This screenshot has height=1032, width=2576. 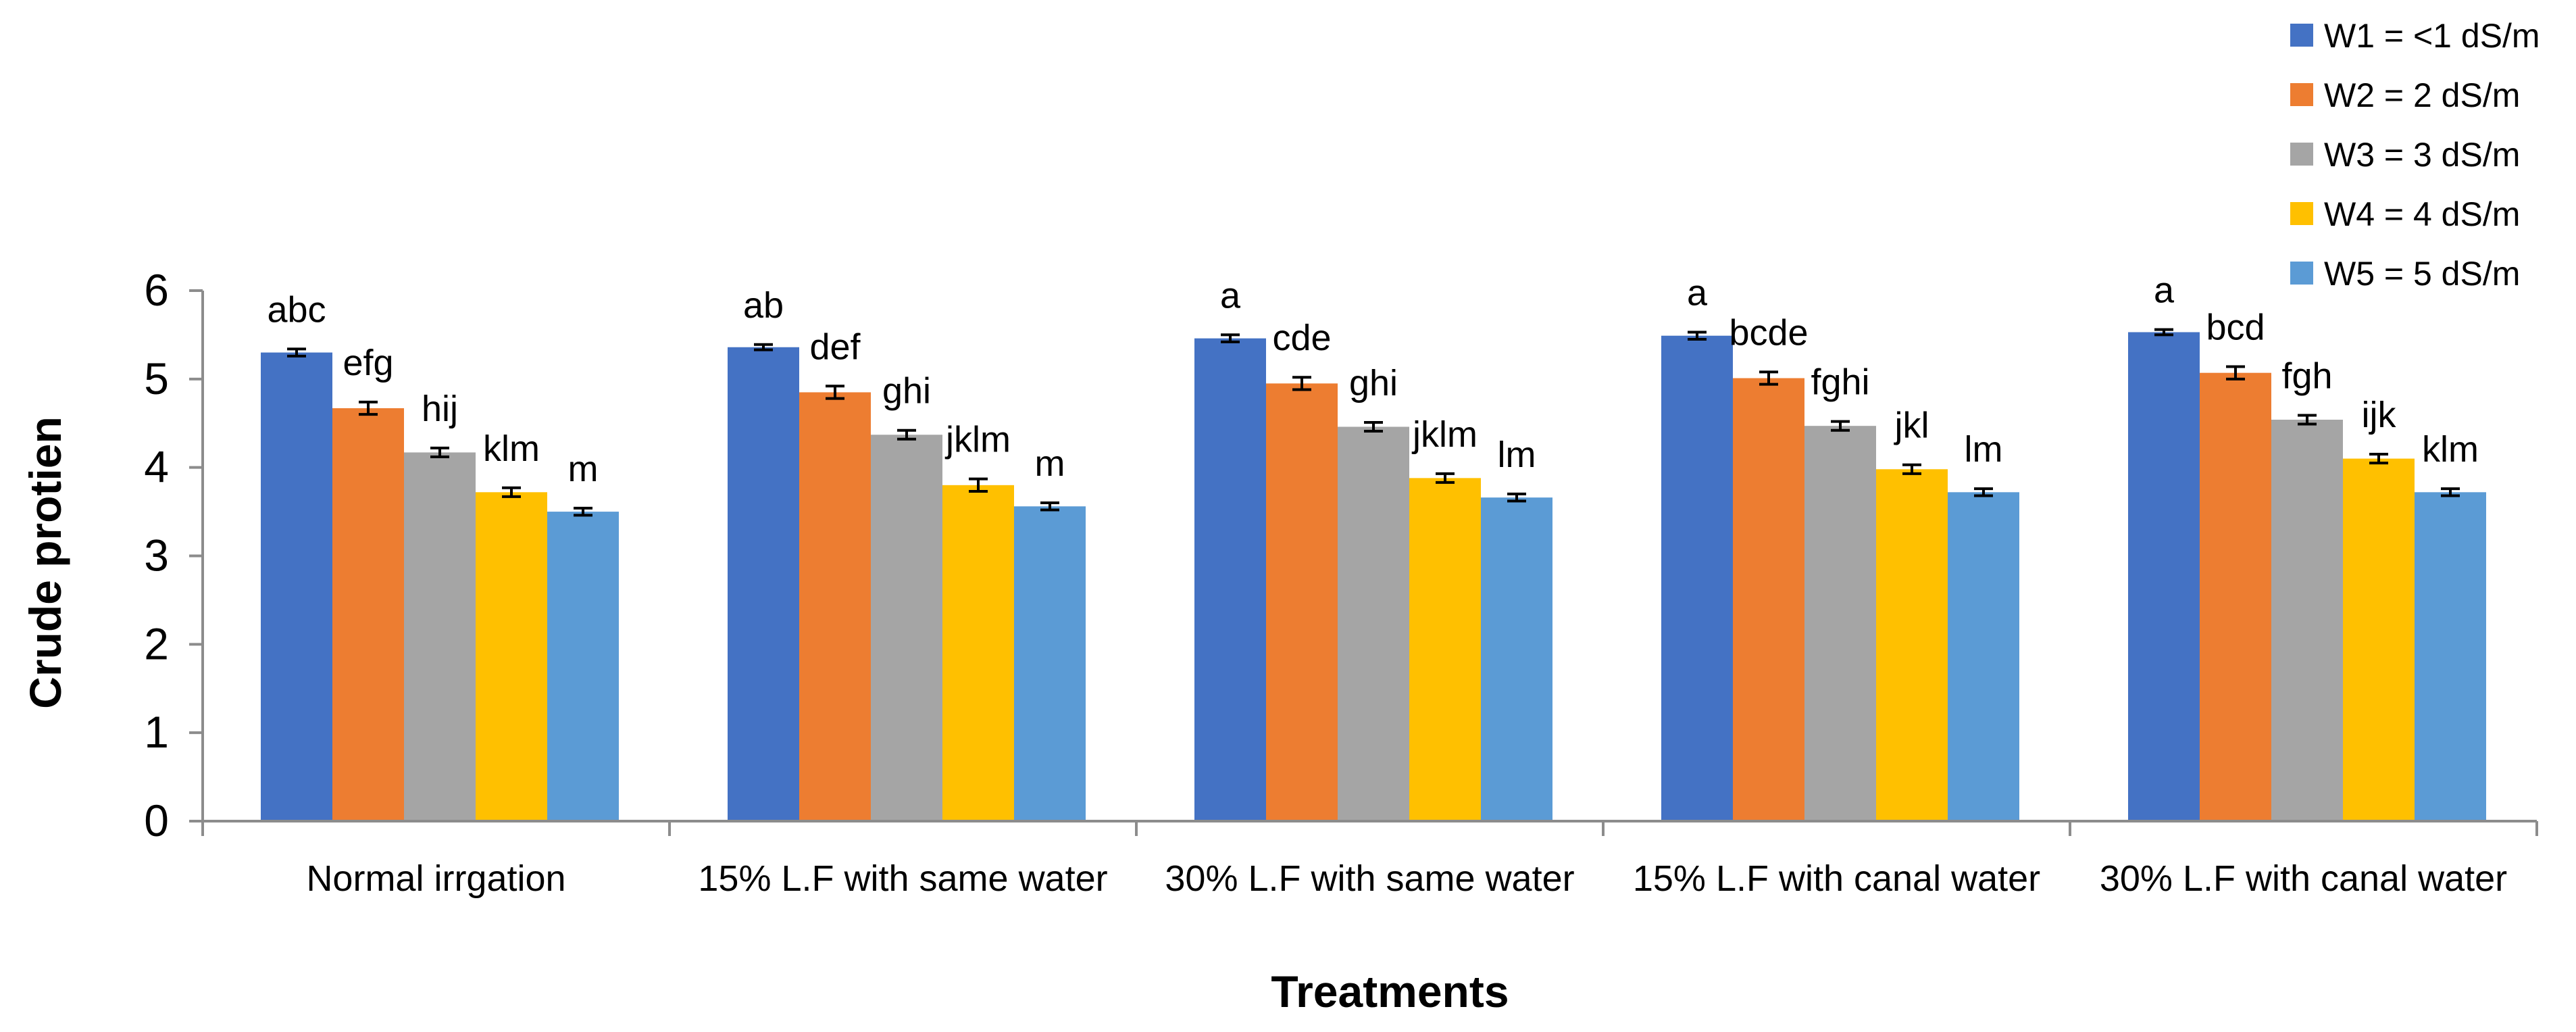 I want to click on y-tick-label: 2, so click(x=156, y=643).